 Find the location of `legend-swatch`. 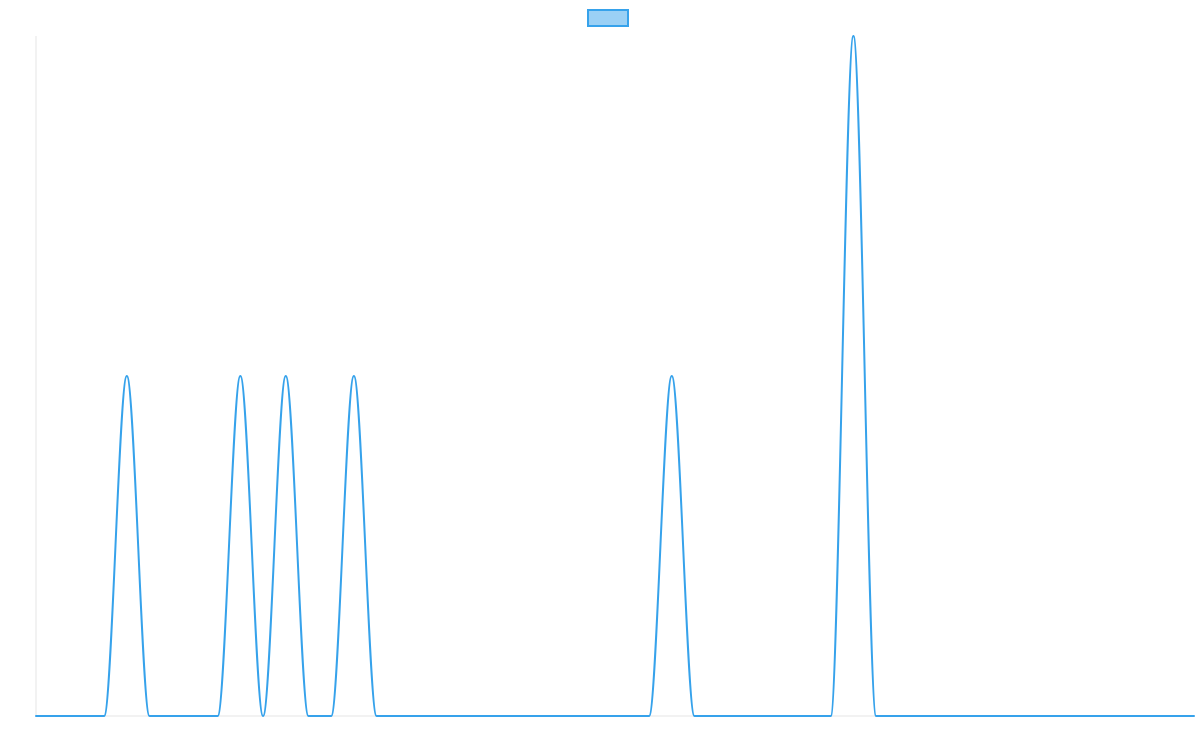

legend-swatch is located at coordinates (608, 18).